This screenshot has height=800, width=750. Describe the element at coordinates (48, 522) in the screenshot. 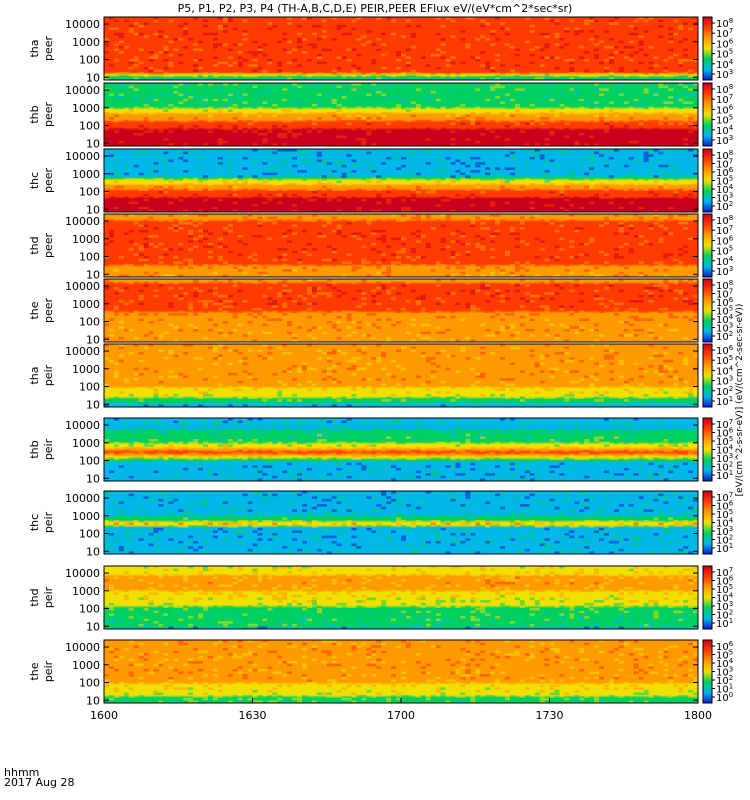

I see `species-label: peir` at that location.